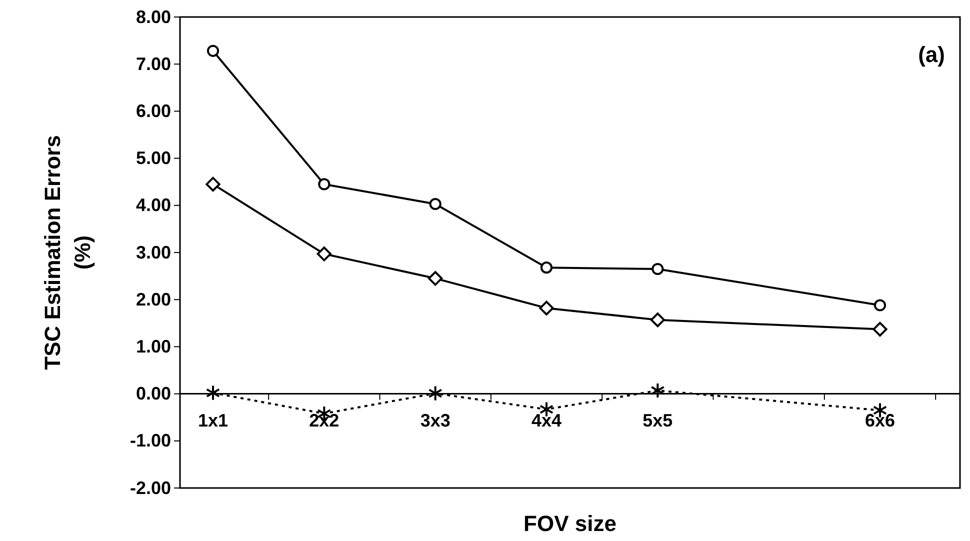 This screenshot has width=970, height=541. Describe the element at coordinates (570, 523) in the screenshot. I see `x-axis-title: FOV size` at that location.